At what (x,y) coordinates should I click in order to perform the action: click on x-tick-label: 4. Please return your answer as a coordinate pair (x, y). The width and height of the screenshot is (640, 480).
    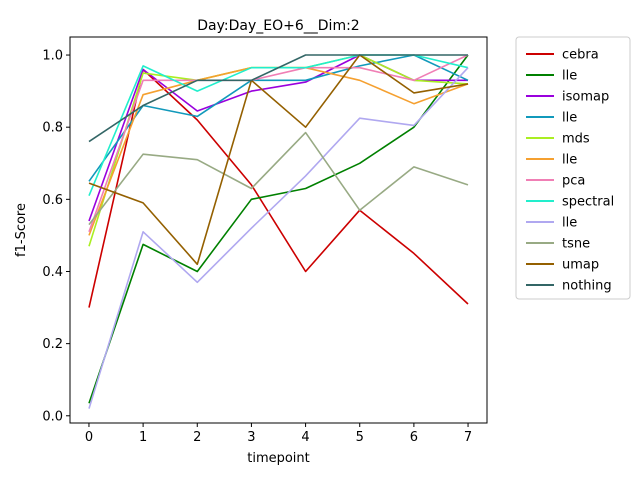
    Looking at the image, I should click on (305, 437).